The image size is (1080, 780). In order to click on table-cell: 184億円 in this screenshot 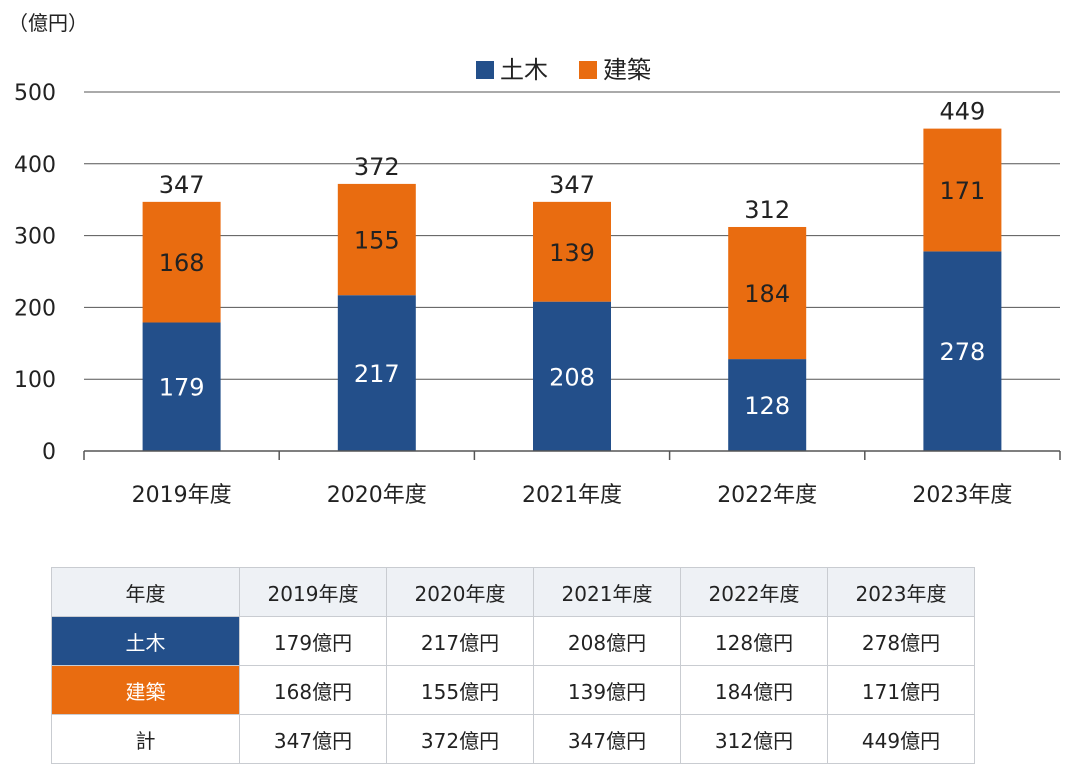, I will do `click(754, 690)`.